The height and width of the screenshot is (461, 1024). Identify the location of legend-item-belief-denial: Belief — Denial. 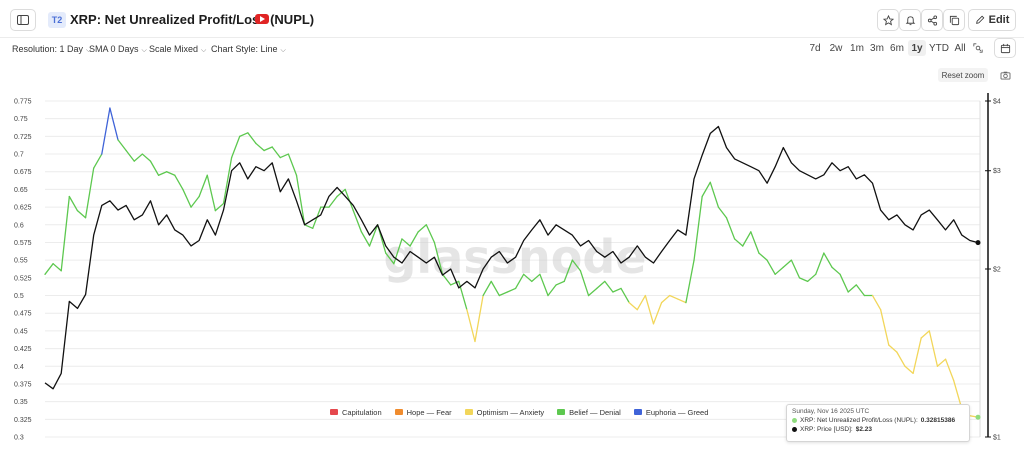
(589, 412).